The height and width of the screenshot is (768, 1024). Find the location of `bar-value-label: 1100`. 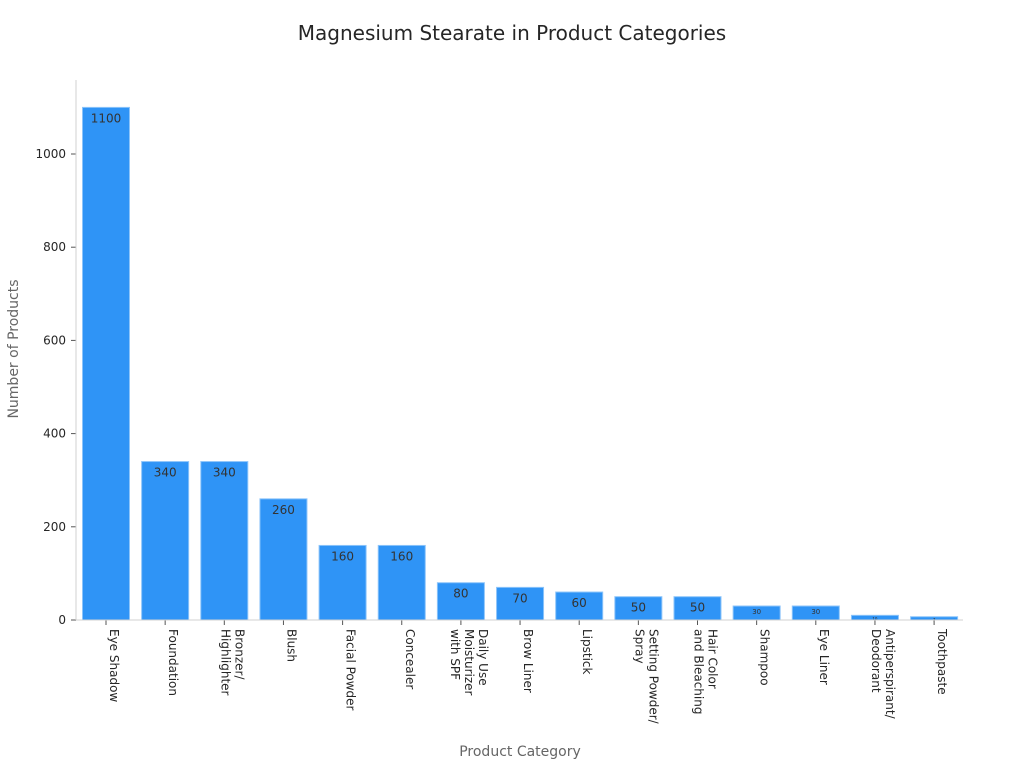

bar-value-label: 1100 is located at coordinates (106, 118).